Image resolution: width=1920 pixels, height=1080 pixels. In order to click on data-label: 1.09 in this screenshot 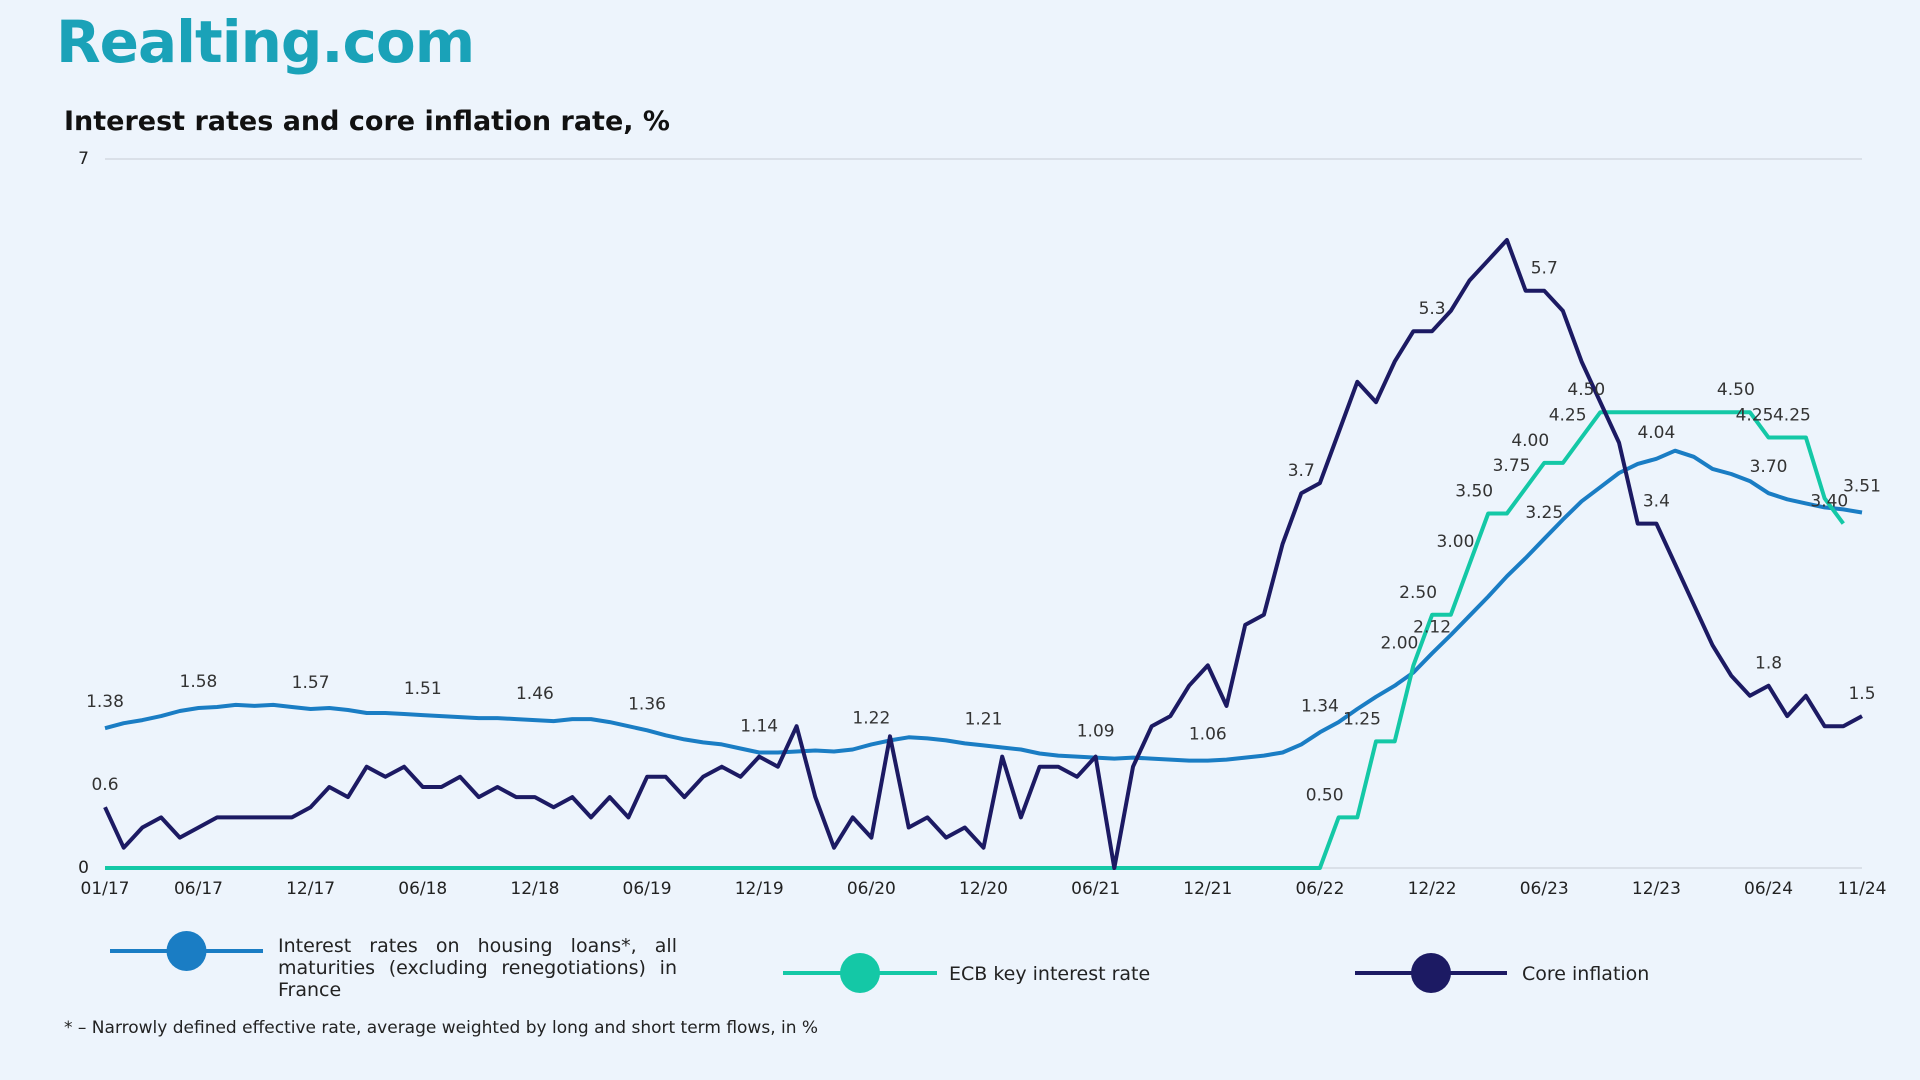, I will do `click(1096, 732)`.